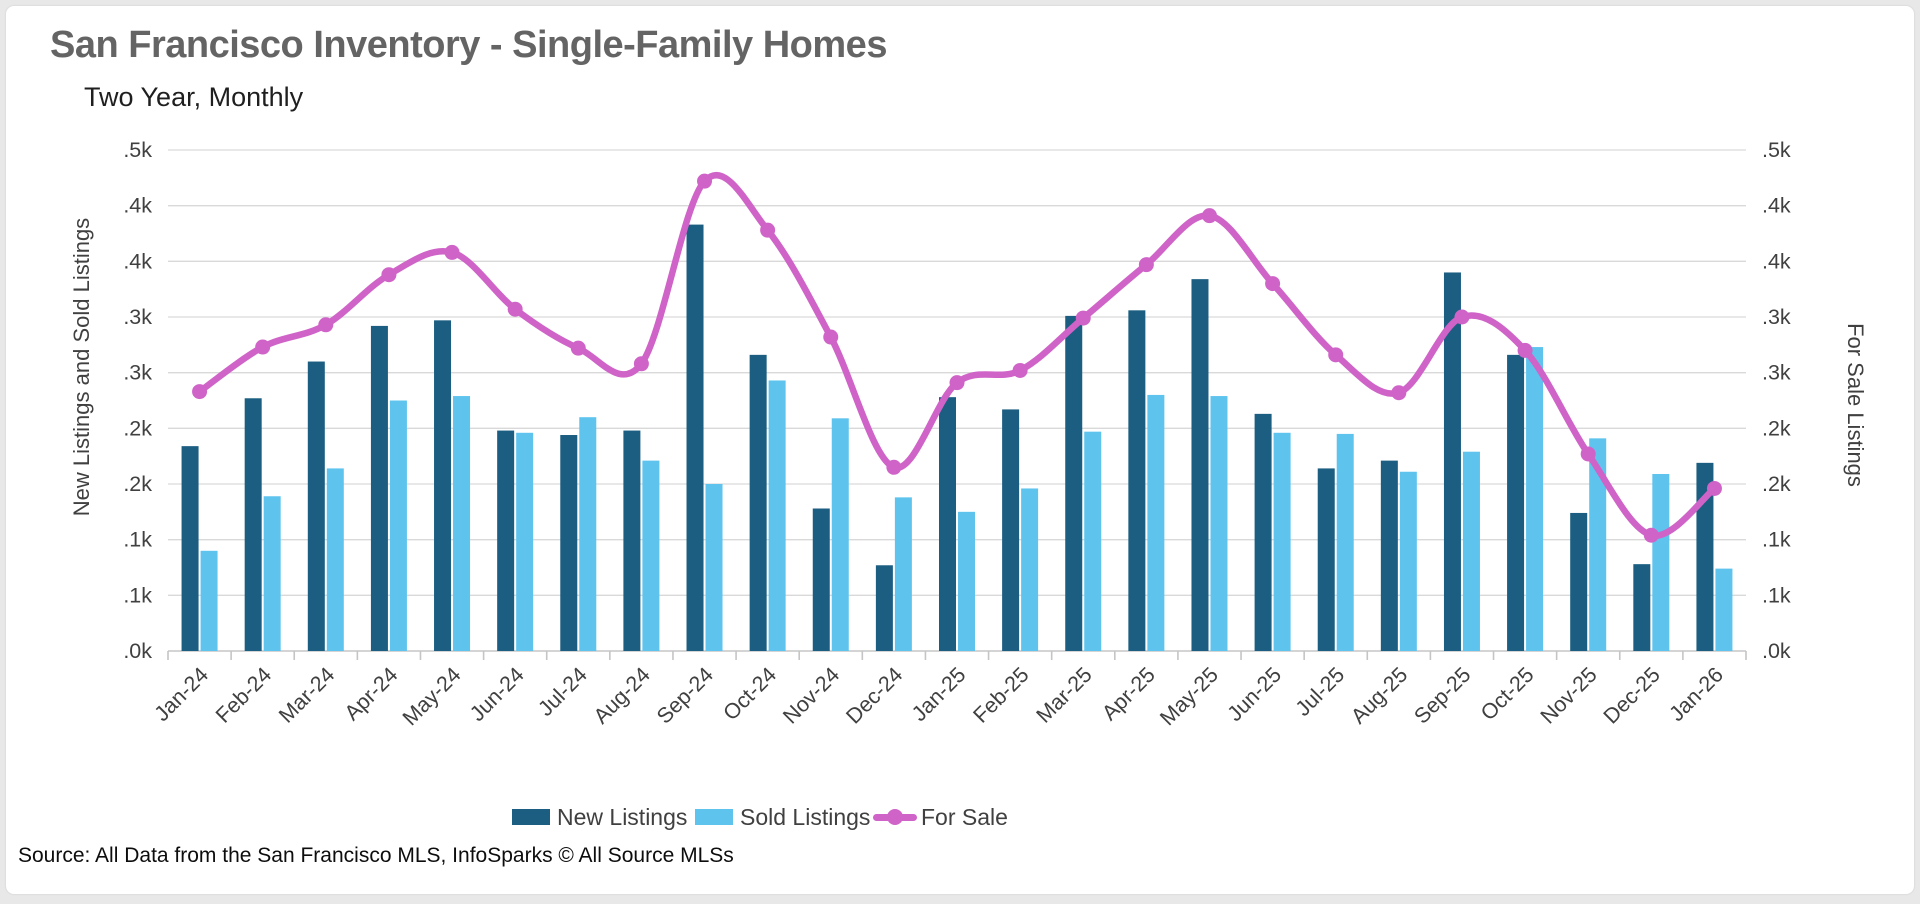 This screenshot has height=904, width=1920. I want to click on x-axis-label-Nov-25: Nov-25, so click(1569, 696).